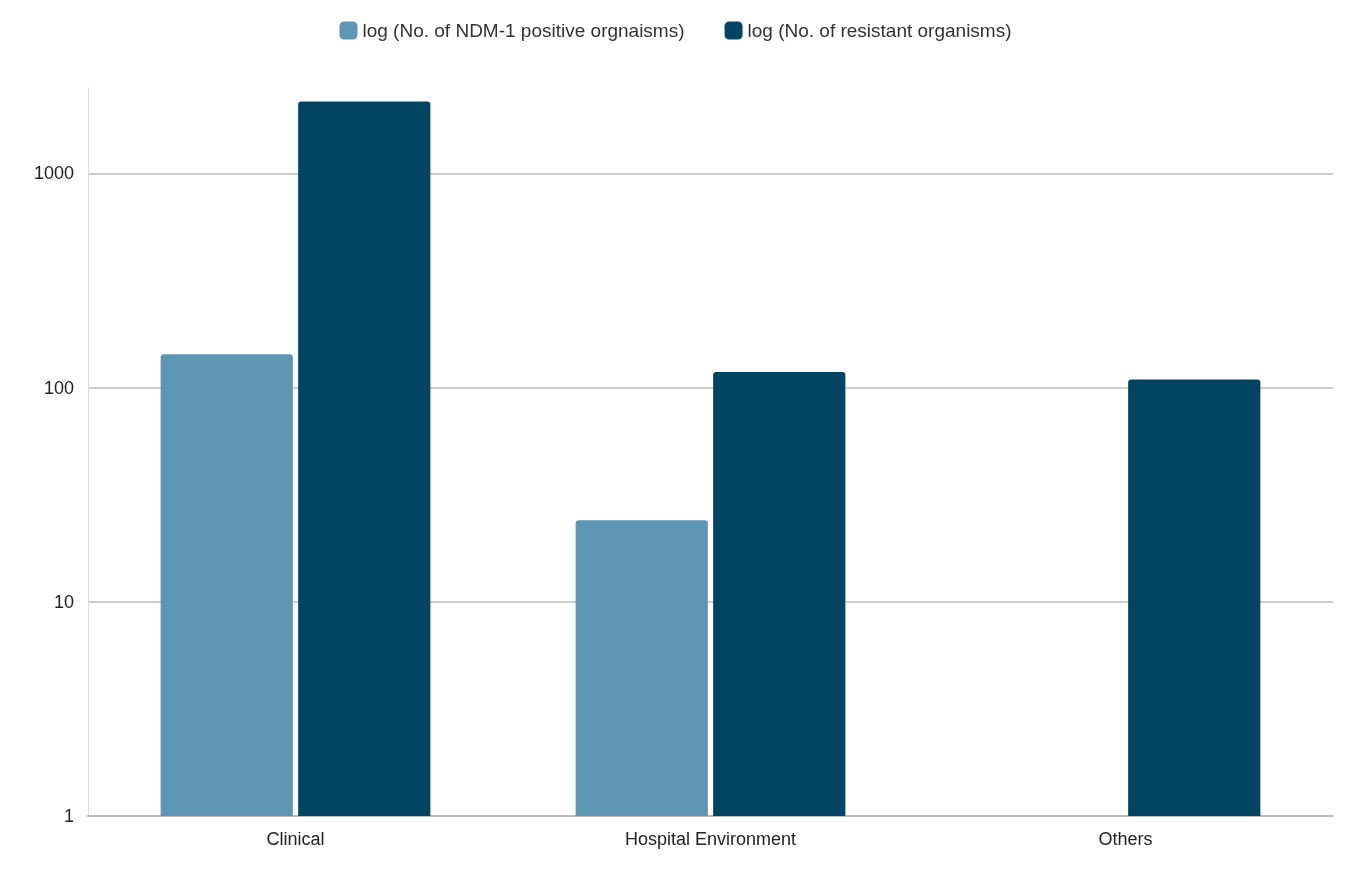 This screenshot has height=879, width=1351. Describe the element at coordinates (523, 30) in the screenshot. I see `legend-label: log (No. of NDM-1 positive orgnaisms)` at that location.